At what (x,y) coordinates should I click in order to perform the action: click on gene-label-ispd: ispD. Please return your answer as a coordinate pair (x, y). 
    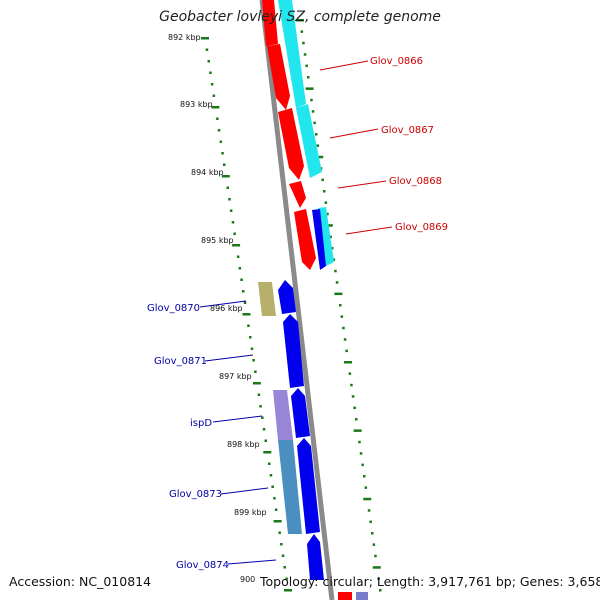
    Looking at the image, I should click on (201, 423).